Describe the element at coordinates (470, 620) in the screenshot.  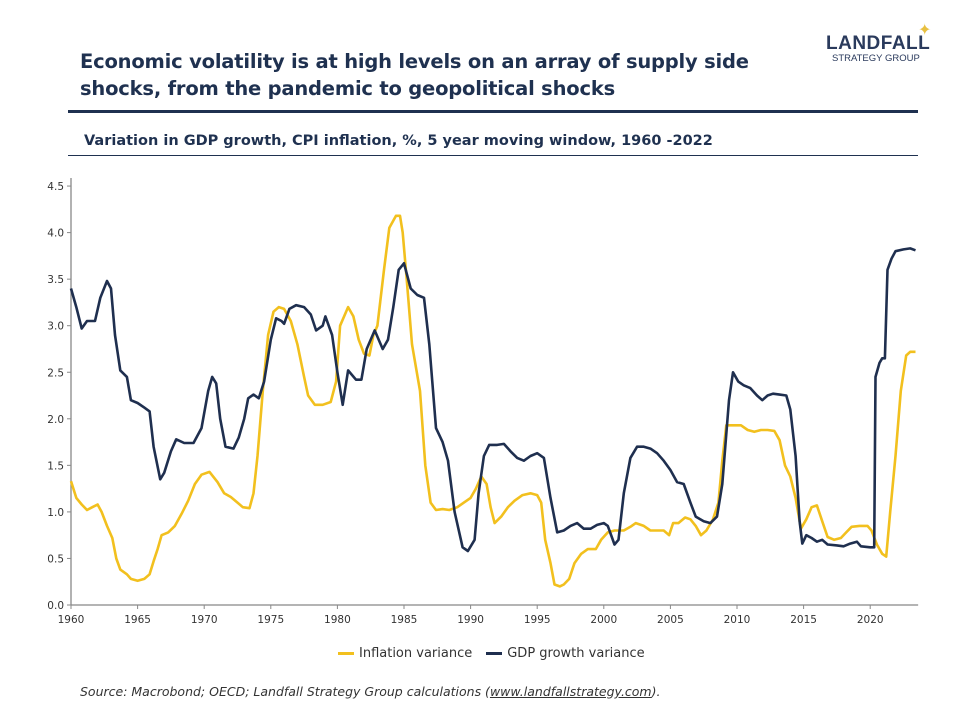
I see `x-tick-label: 1990` at that location.